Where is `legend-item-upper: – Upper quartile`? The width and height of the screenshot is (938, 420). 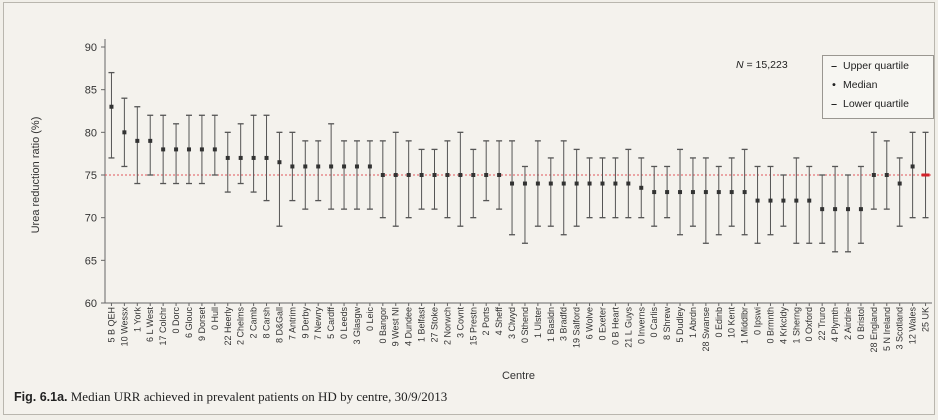
legend-item-upper: – Upper quartile is located at coordinates (869, 66).